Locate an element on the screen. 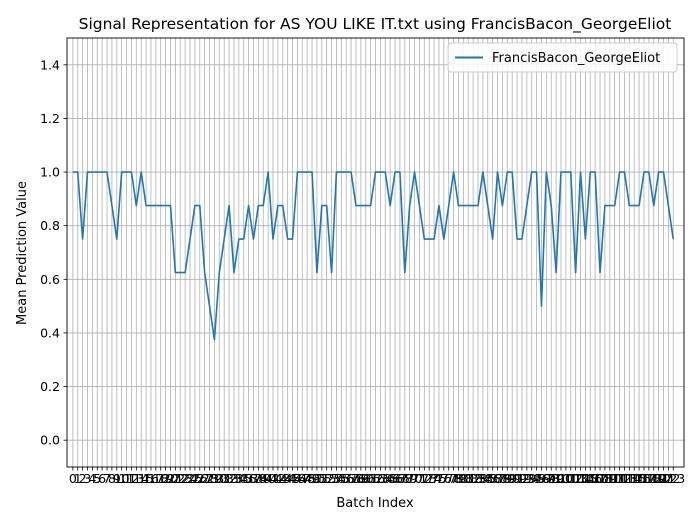  x-tick-label: 95 is located at coordinates (537, 478).